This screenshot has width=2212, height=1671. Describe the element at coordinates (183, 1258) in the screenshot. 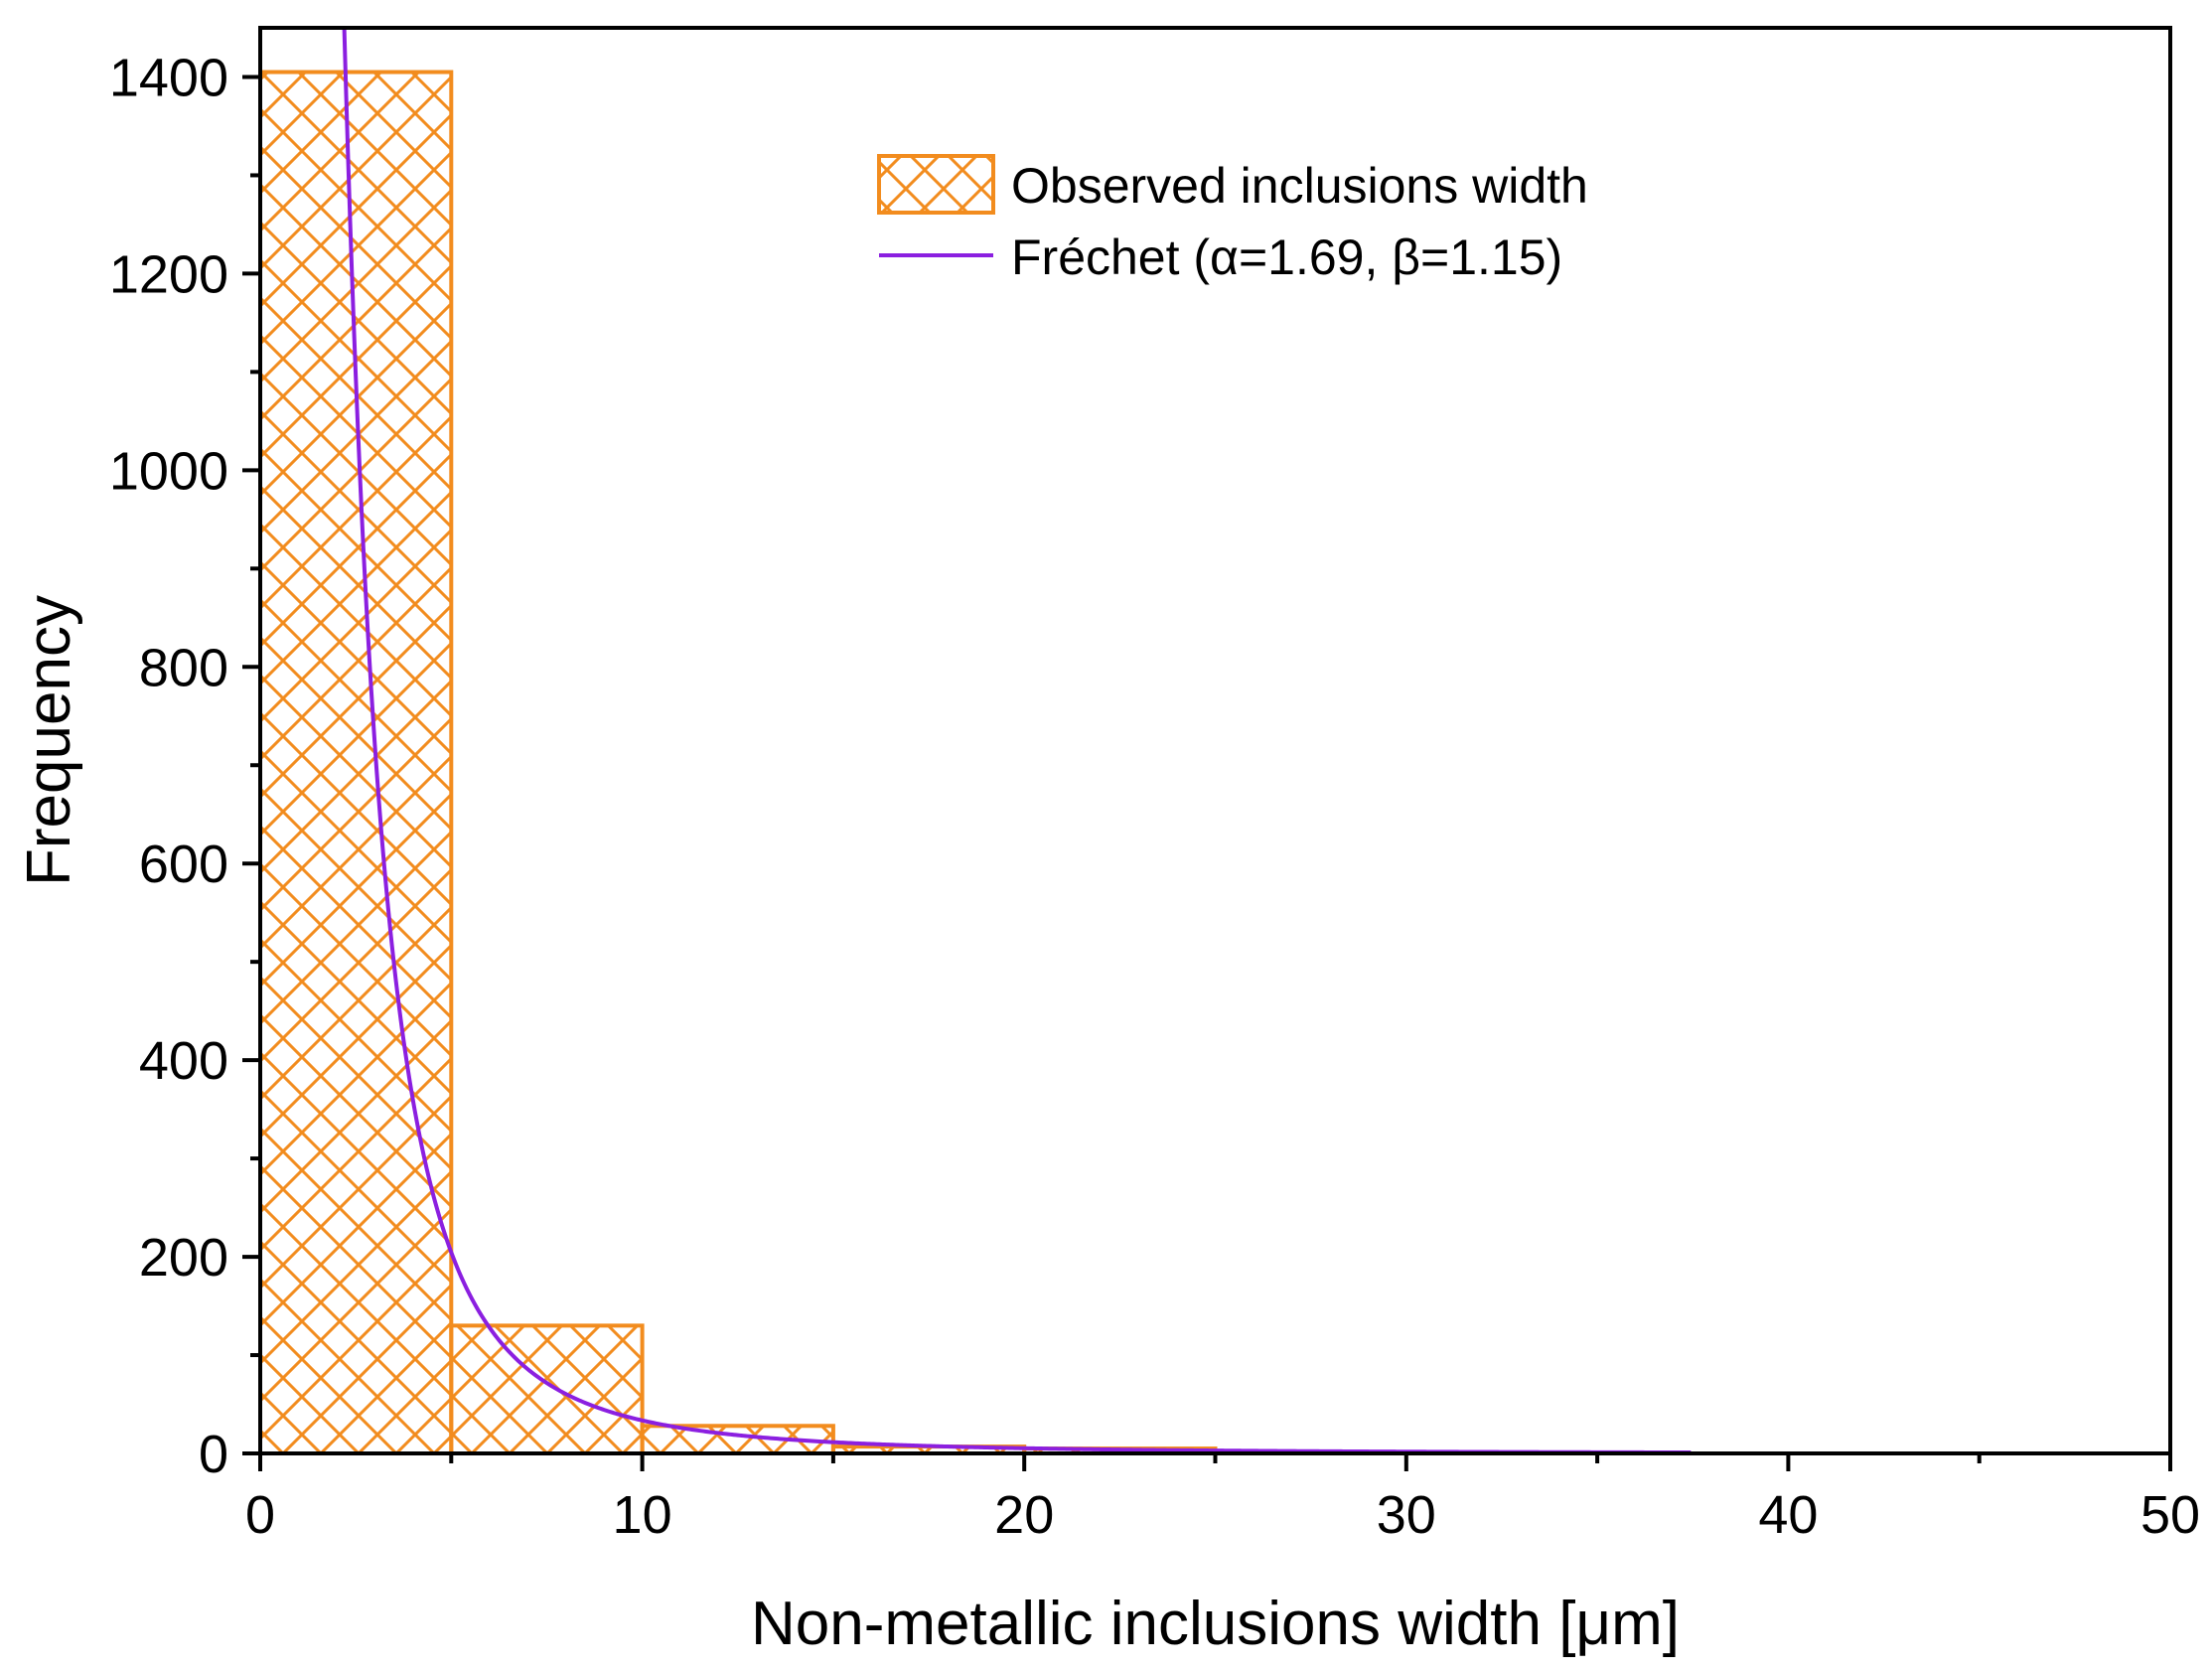

I see `y-tick-label: 200` at that location.